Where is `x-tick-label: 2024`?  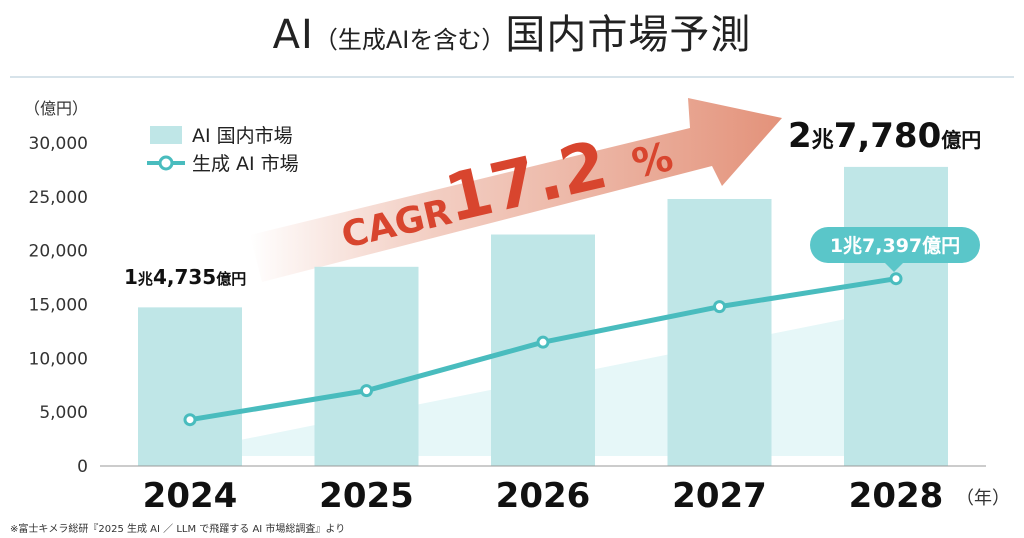
x-tick-label: 2024 is located at coordinates (190, 496).